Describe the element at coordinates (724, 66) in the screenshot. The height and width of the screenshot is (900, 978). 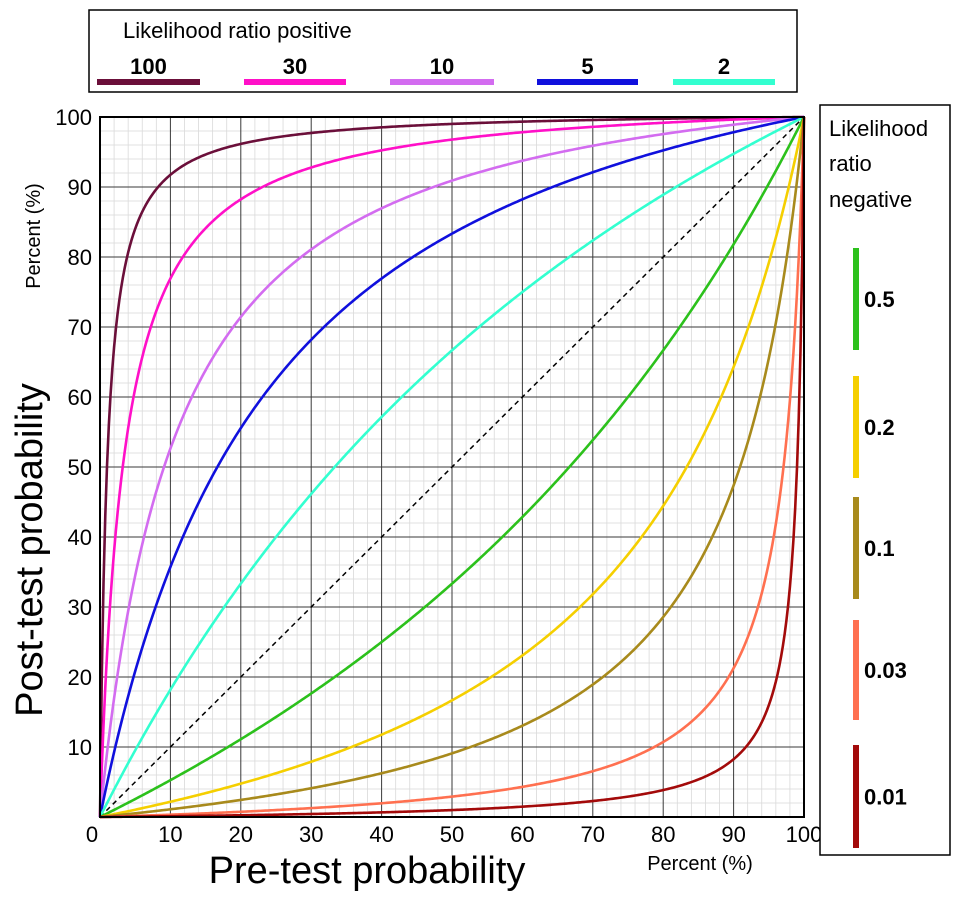
I see `legend-positive-entry-label: 2` at that location.